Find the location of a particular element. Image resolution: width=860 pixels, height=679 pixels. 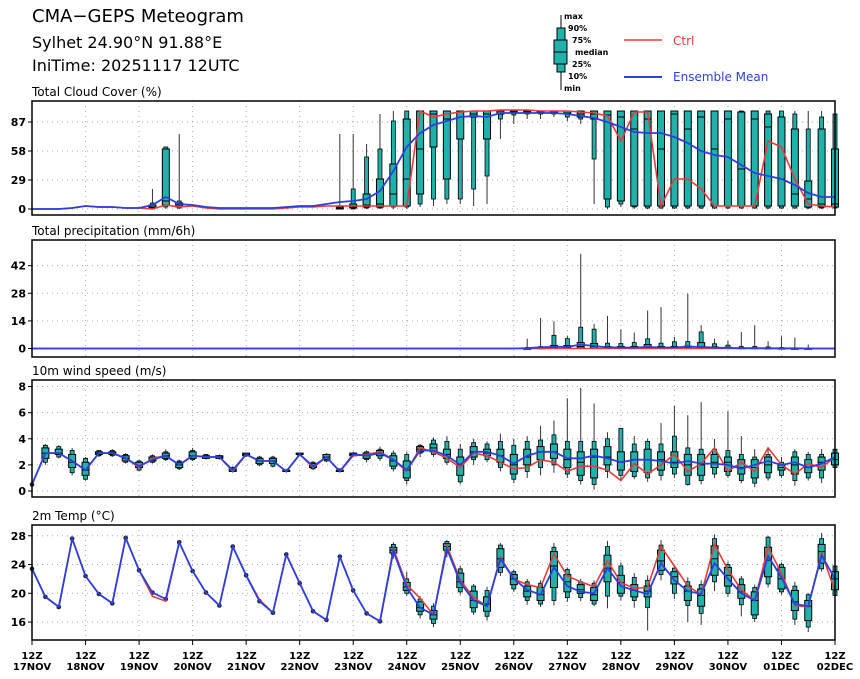

legend-median-label: median is located at coordinates (592, 52).